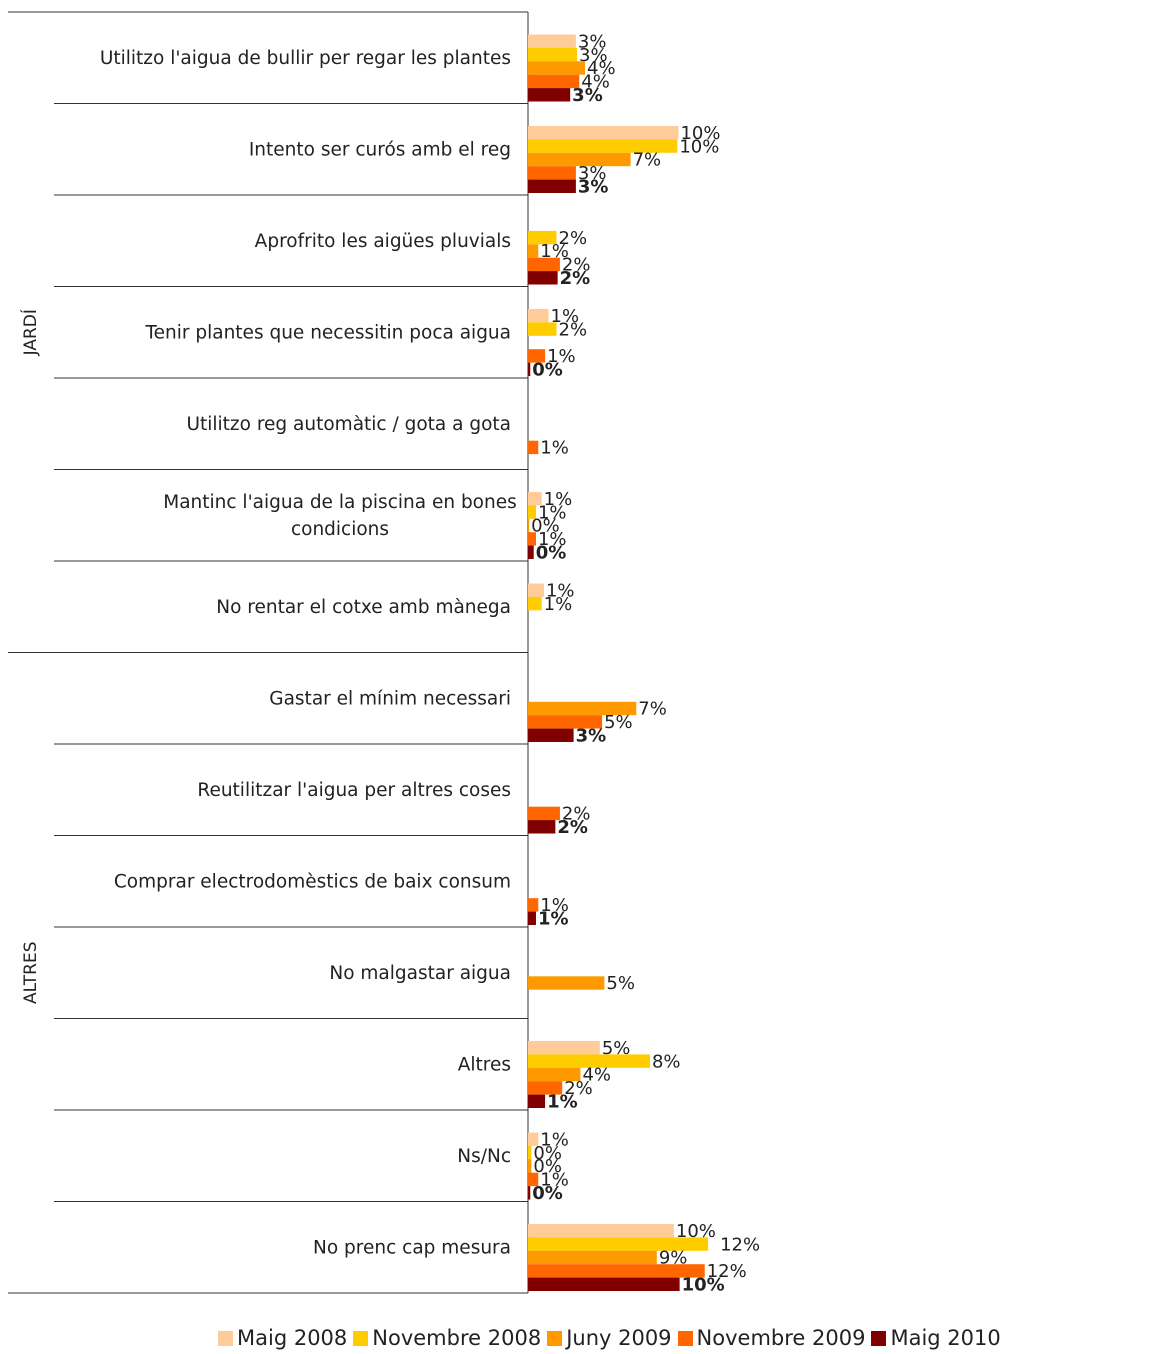 The image size is (1149, 1354). I want to click on legend-item-maig-2010: Maig 2010, so click(936, 1338).